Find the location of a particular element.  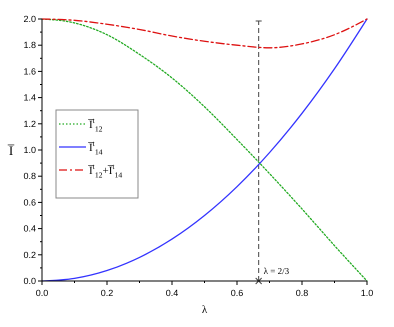

y-tick-label: 0.2 is located at coordinates (29, 255).